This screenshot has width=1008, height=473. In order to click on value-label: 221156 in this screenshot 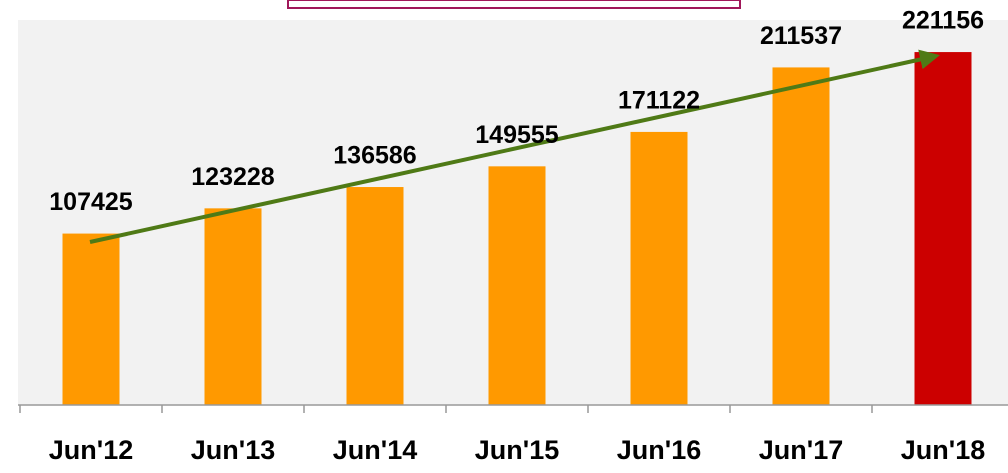, I will do `click(943, 21)`.